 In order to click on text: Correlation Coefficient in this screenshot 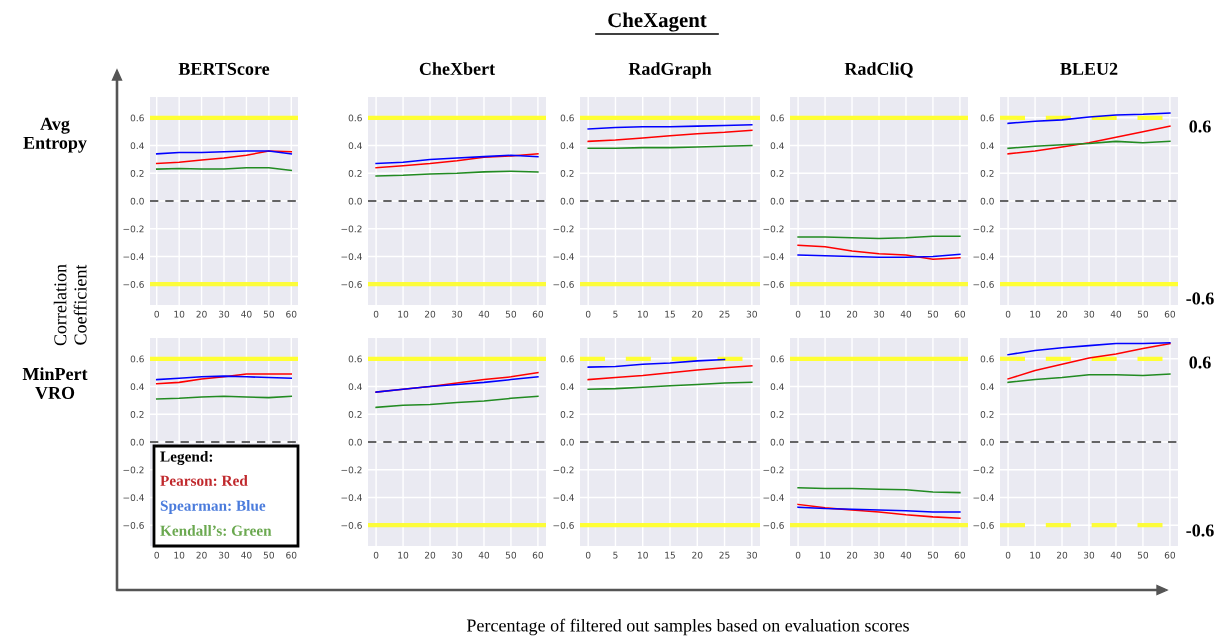, I will do `click(70, 305)`.